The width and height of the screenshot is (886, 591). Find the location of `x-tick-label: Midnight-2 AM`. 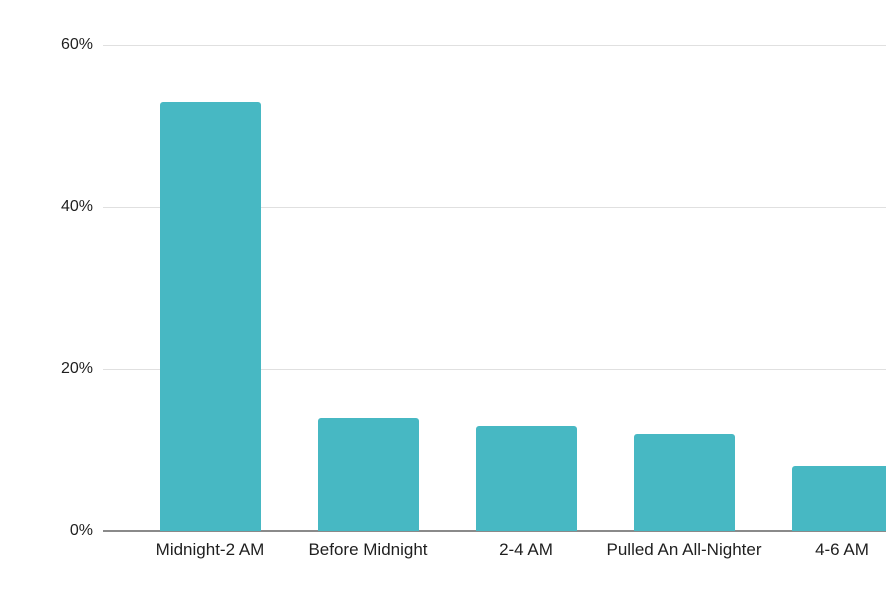

x-tick-label: Midnight-2 AM is located at coordinates (210, 550).